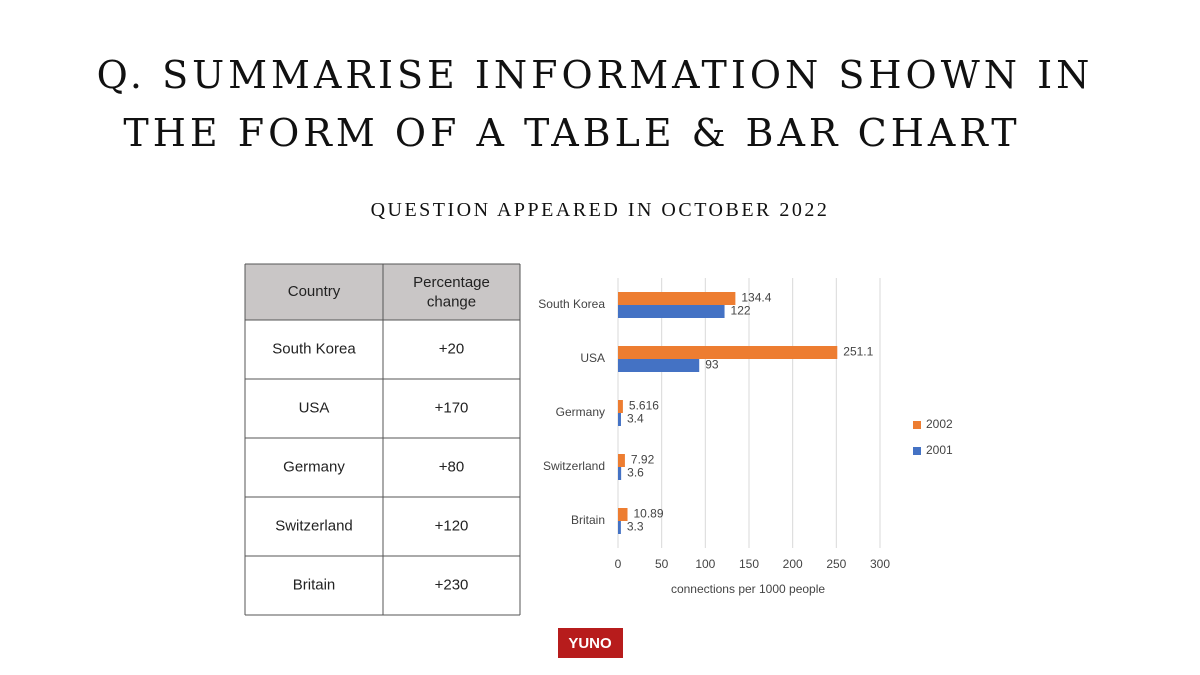 Image resolution: width=1200 pixels, height=675 pixels. I want to click on x-tick-label: 0, so click(618, 564).